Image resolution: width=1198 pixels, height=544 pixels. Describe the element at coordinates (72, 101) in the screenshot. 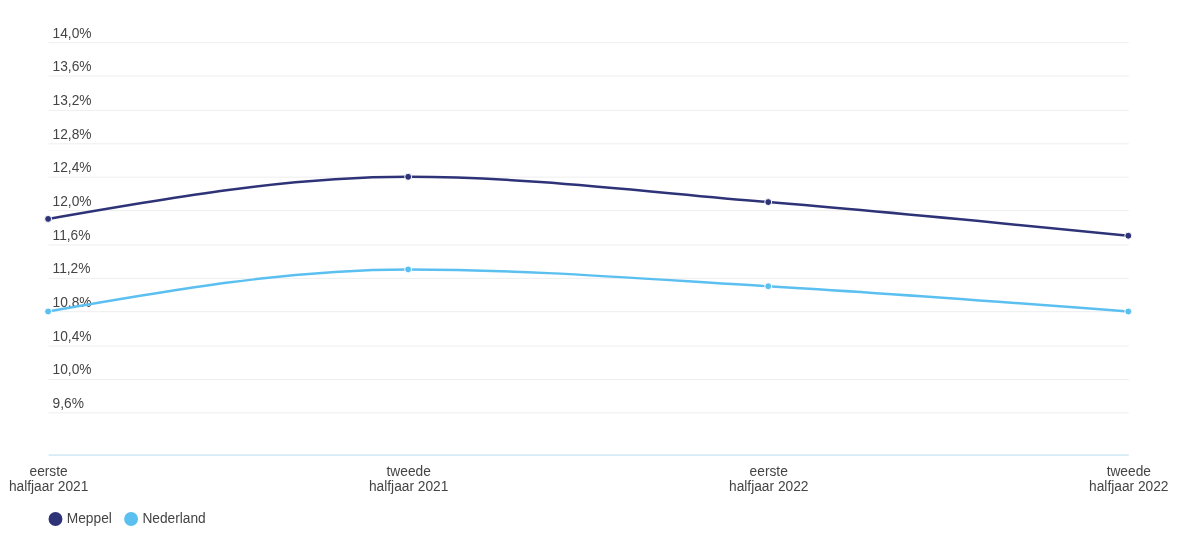

I see `y-tick-label: 13,2%` at that location.